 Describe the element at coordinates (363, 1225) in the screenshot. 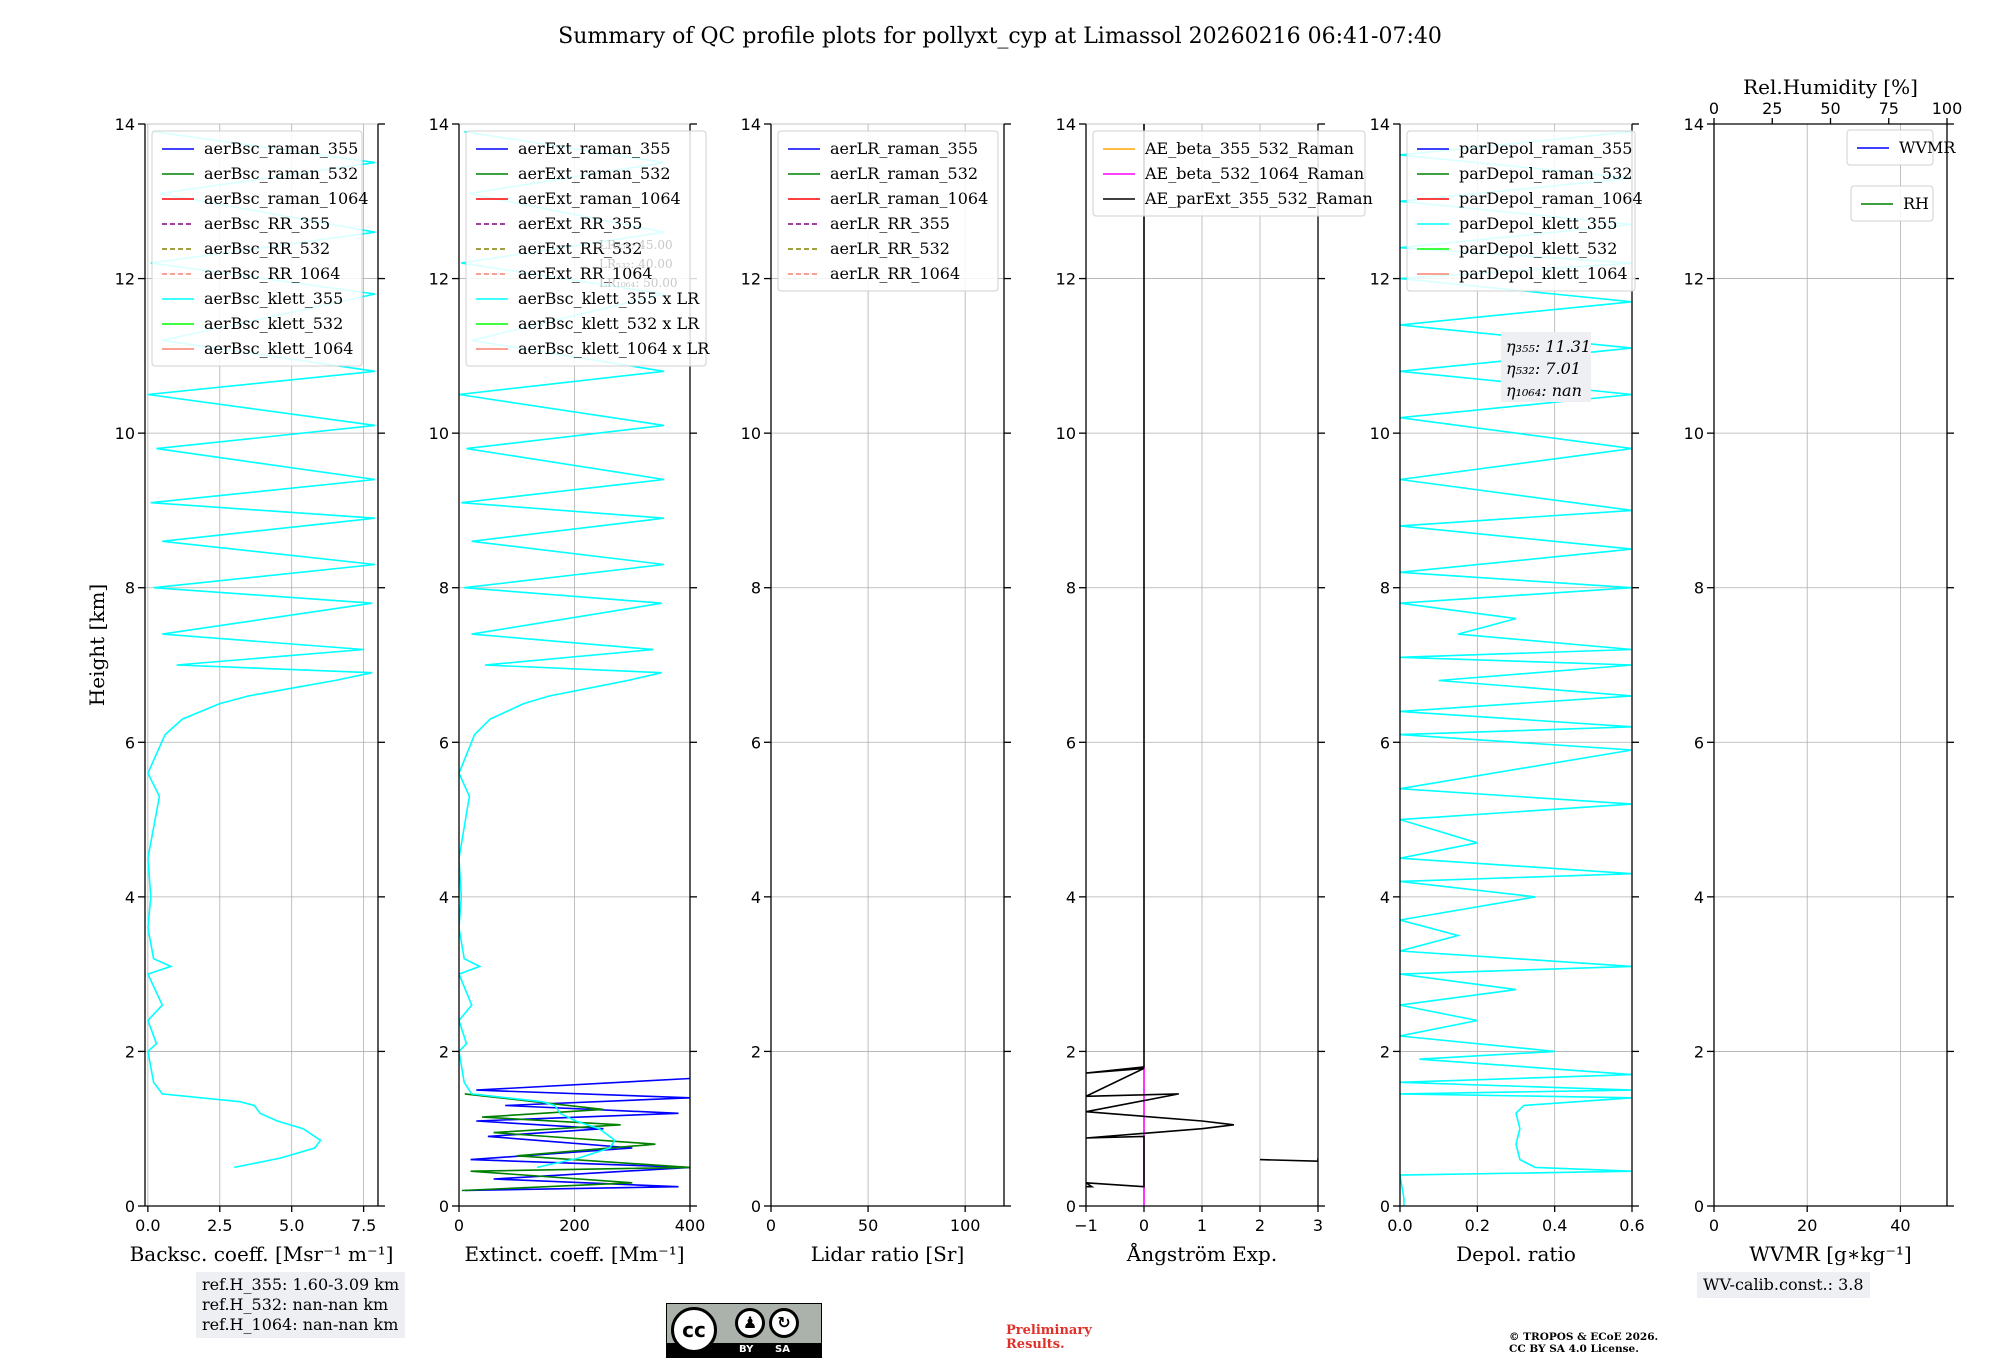

I see `x-tick-label: 7.5` at that location.